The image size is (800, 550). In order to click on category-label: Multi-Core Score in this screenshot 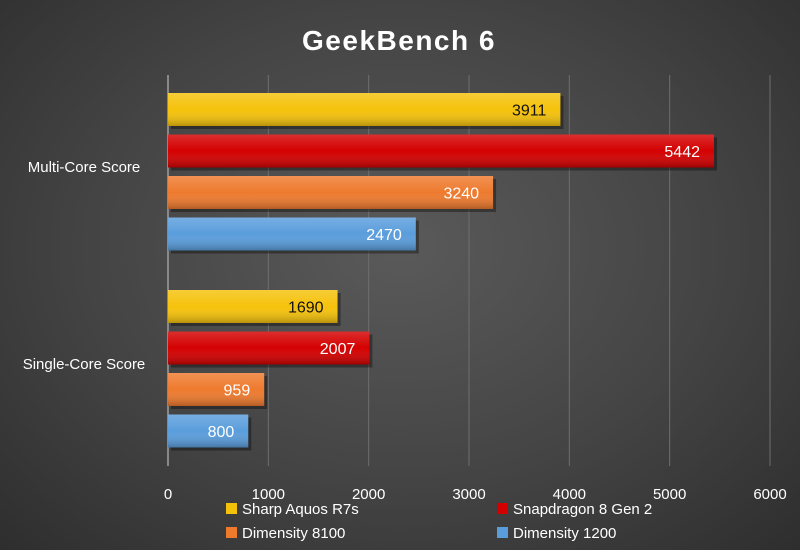, I will do `click(84, 167)`.